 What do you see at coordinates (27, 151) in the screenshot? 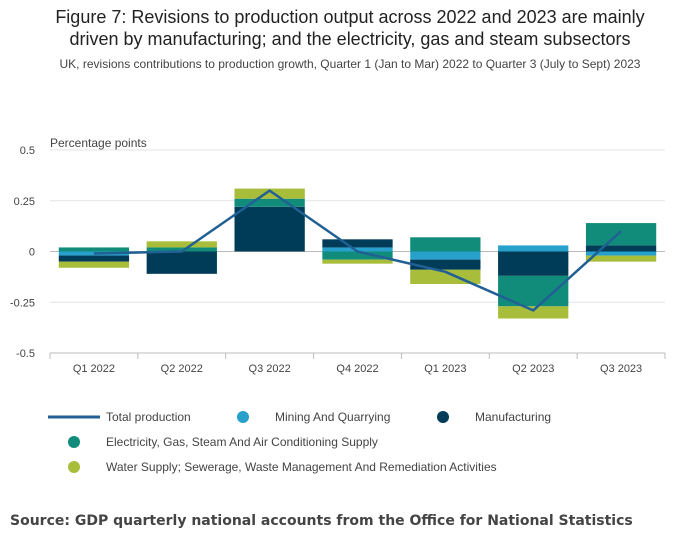
I see `y-tick-label: 0.5` at bounding box center [27, 151].